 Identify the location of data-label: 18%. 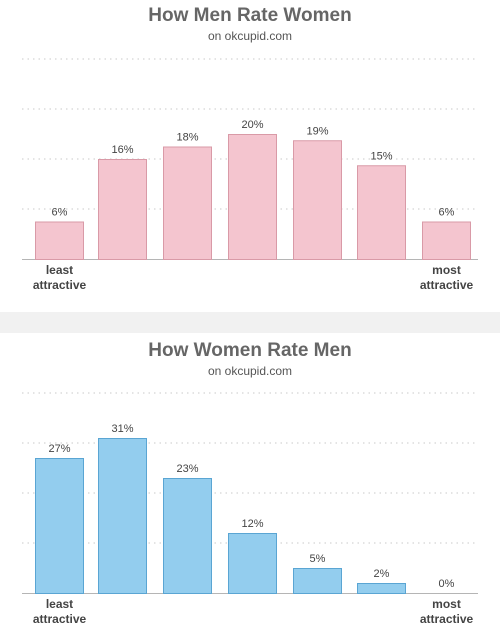
(187, 138).